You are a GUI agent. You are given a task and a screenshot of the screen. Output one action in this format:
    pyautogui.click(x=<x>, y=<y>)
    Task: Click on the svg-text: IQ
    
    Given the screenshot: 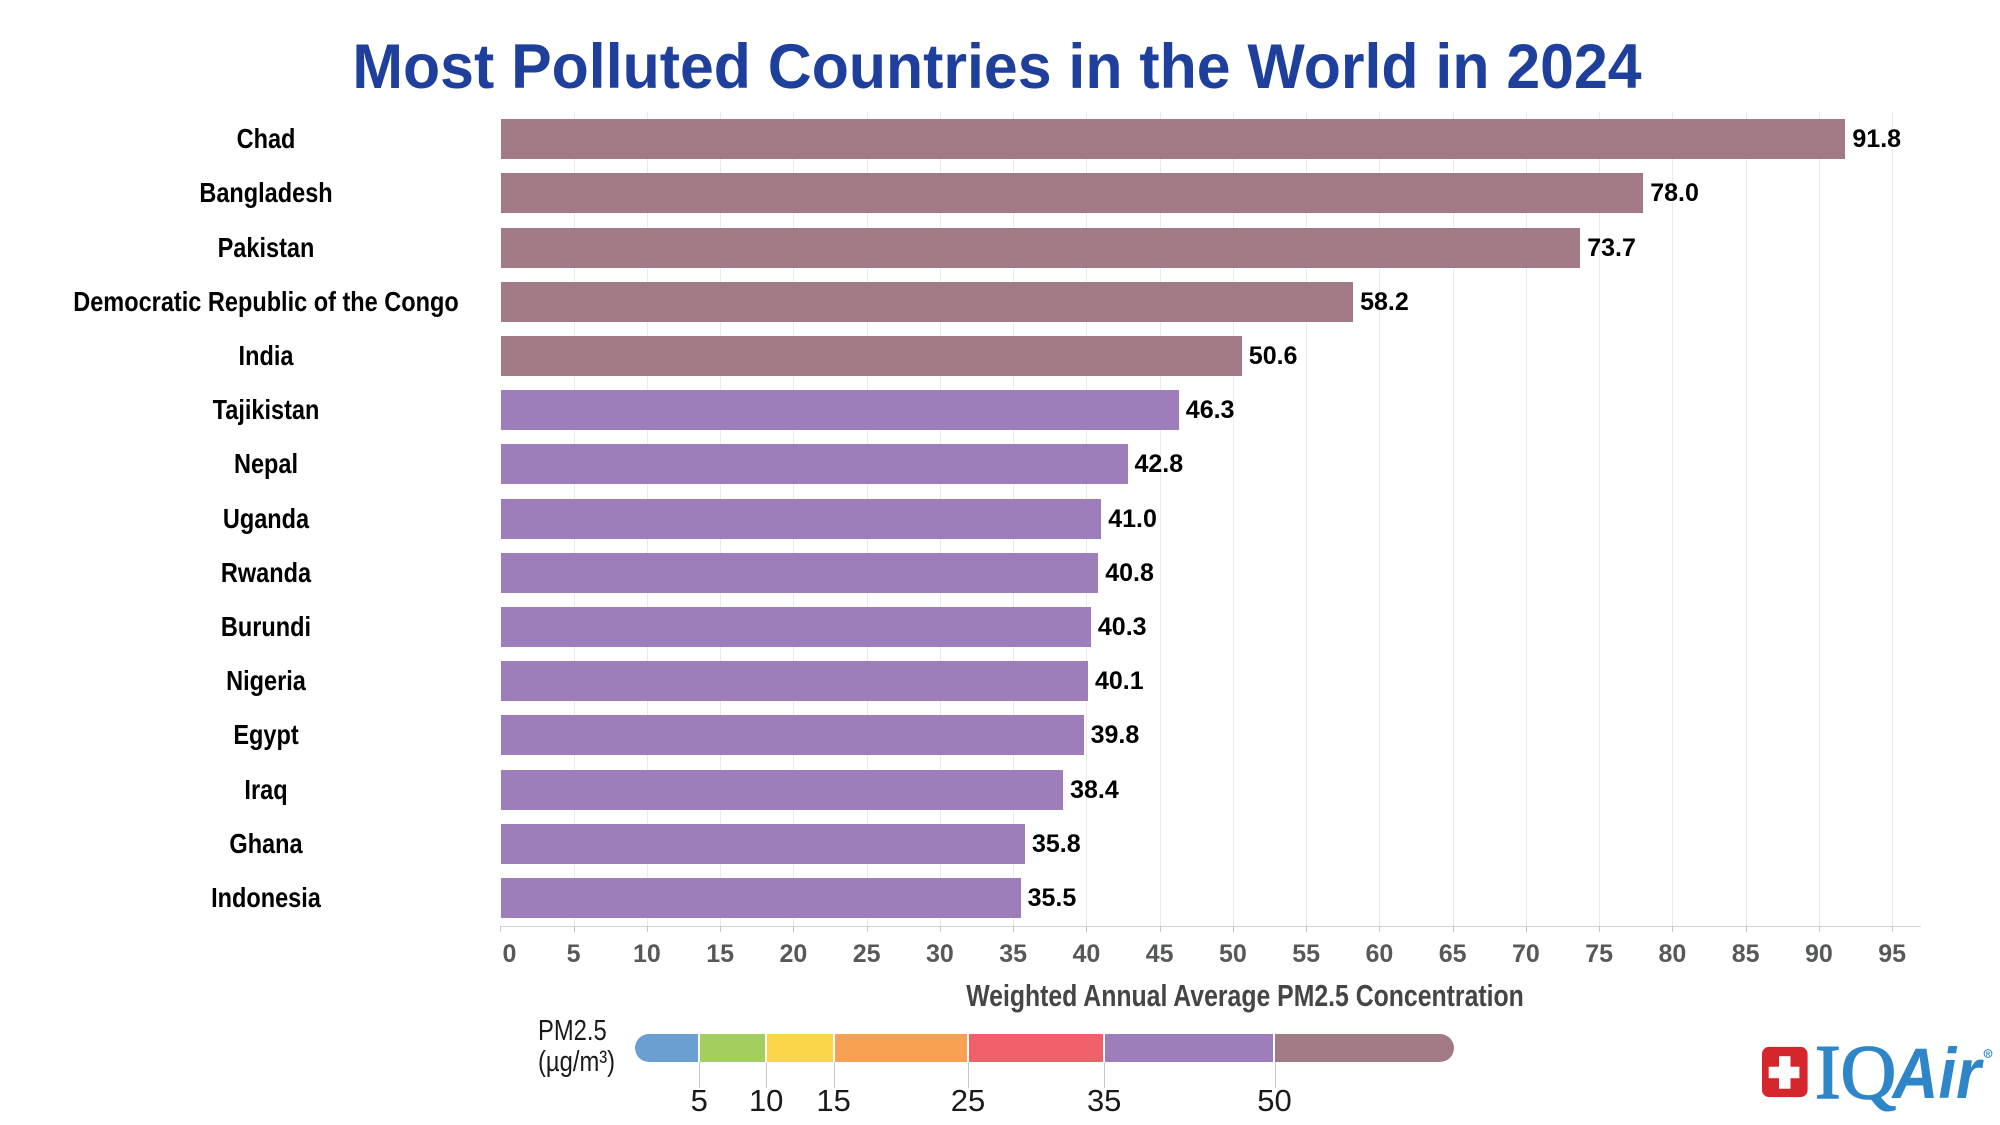 What is the action you would take?
    pyautogui.click(x=1855, y=1075)
    